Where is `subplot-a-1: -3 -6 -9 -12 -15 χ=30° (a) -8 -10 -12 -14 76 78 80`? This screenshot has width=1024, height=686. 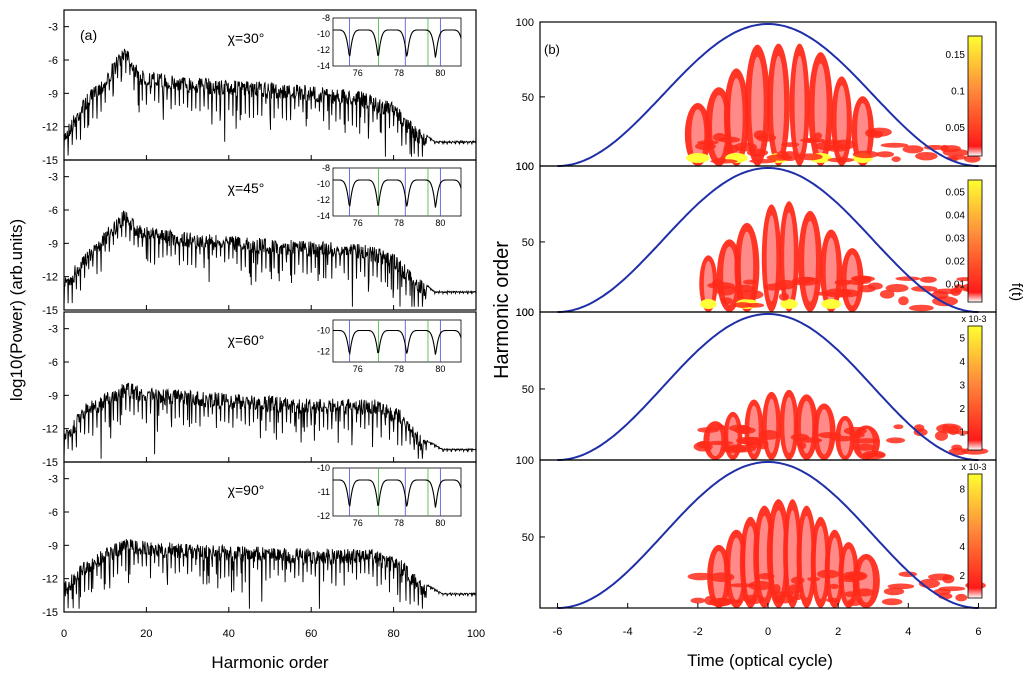
subplot-a-1: -3 -6 -9 -12 -15 χ=30° (a) -8 -10 -12 -14 76 78 80 is located at coordinates (259, 88).